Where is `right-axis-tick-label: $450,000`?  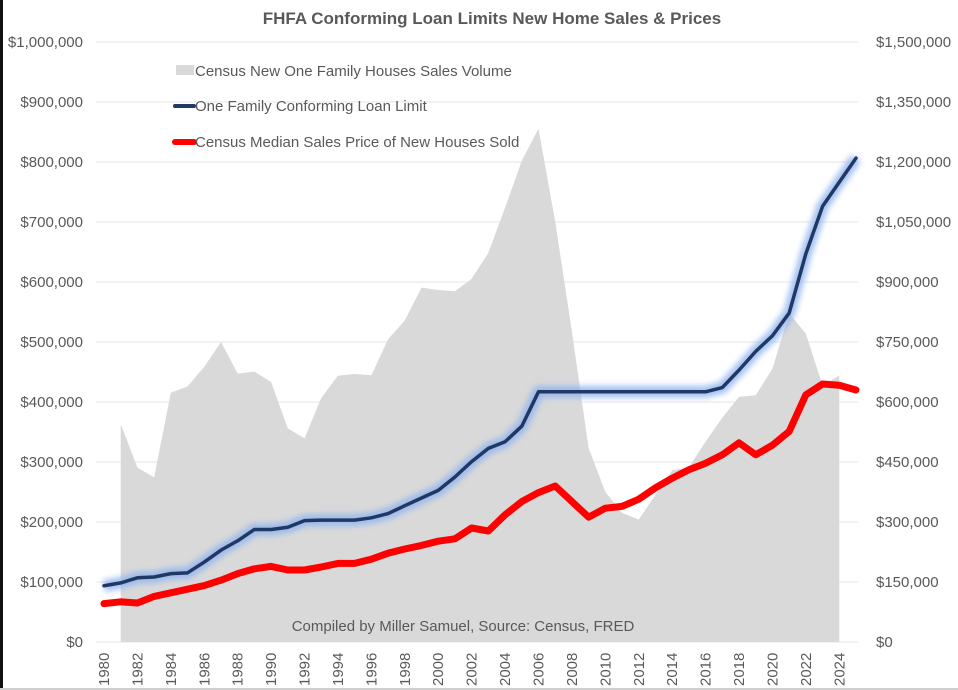 right-axis-tick-label: $450,000 is located at coordinates (907, 462).